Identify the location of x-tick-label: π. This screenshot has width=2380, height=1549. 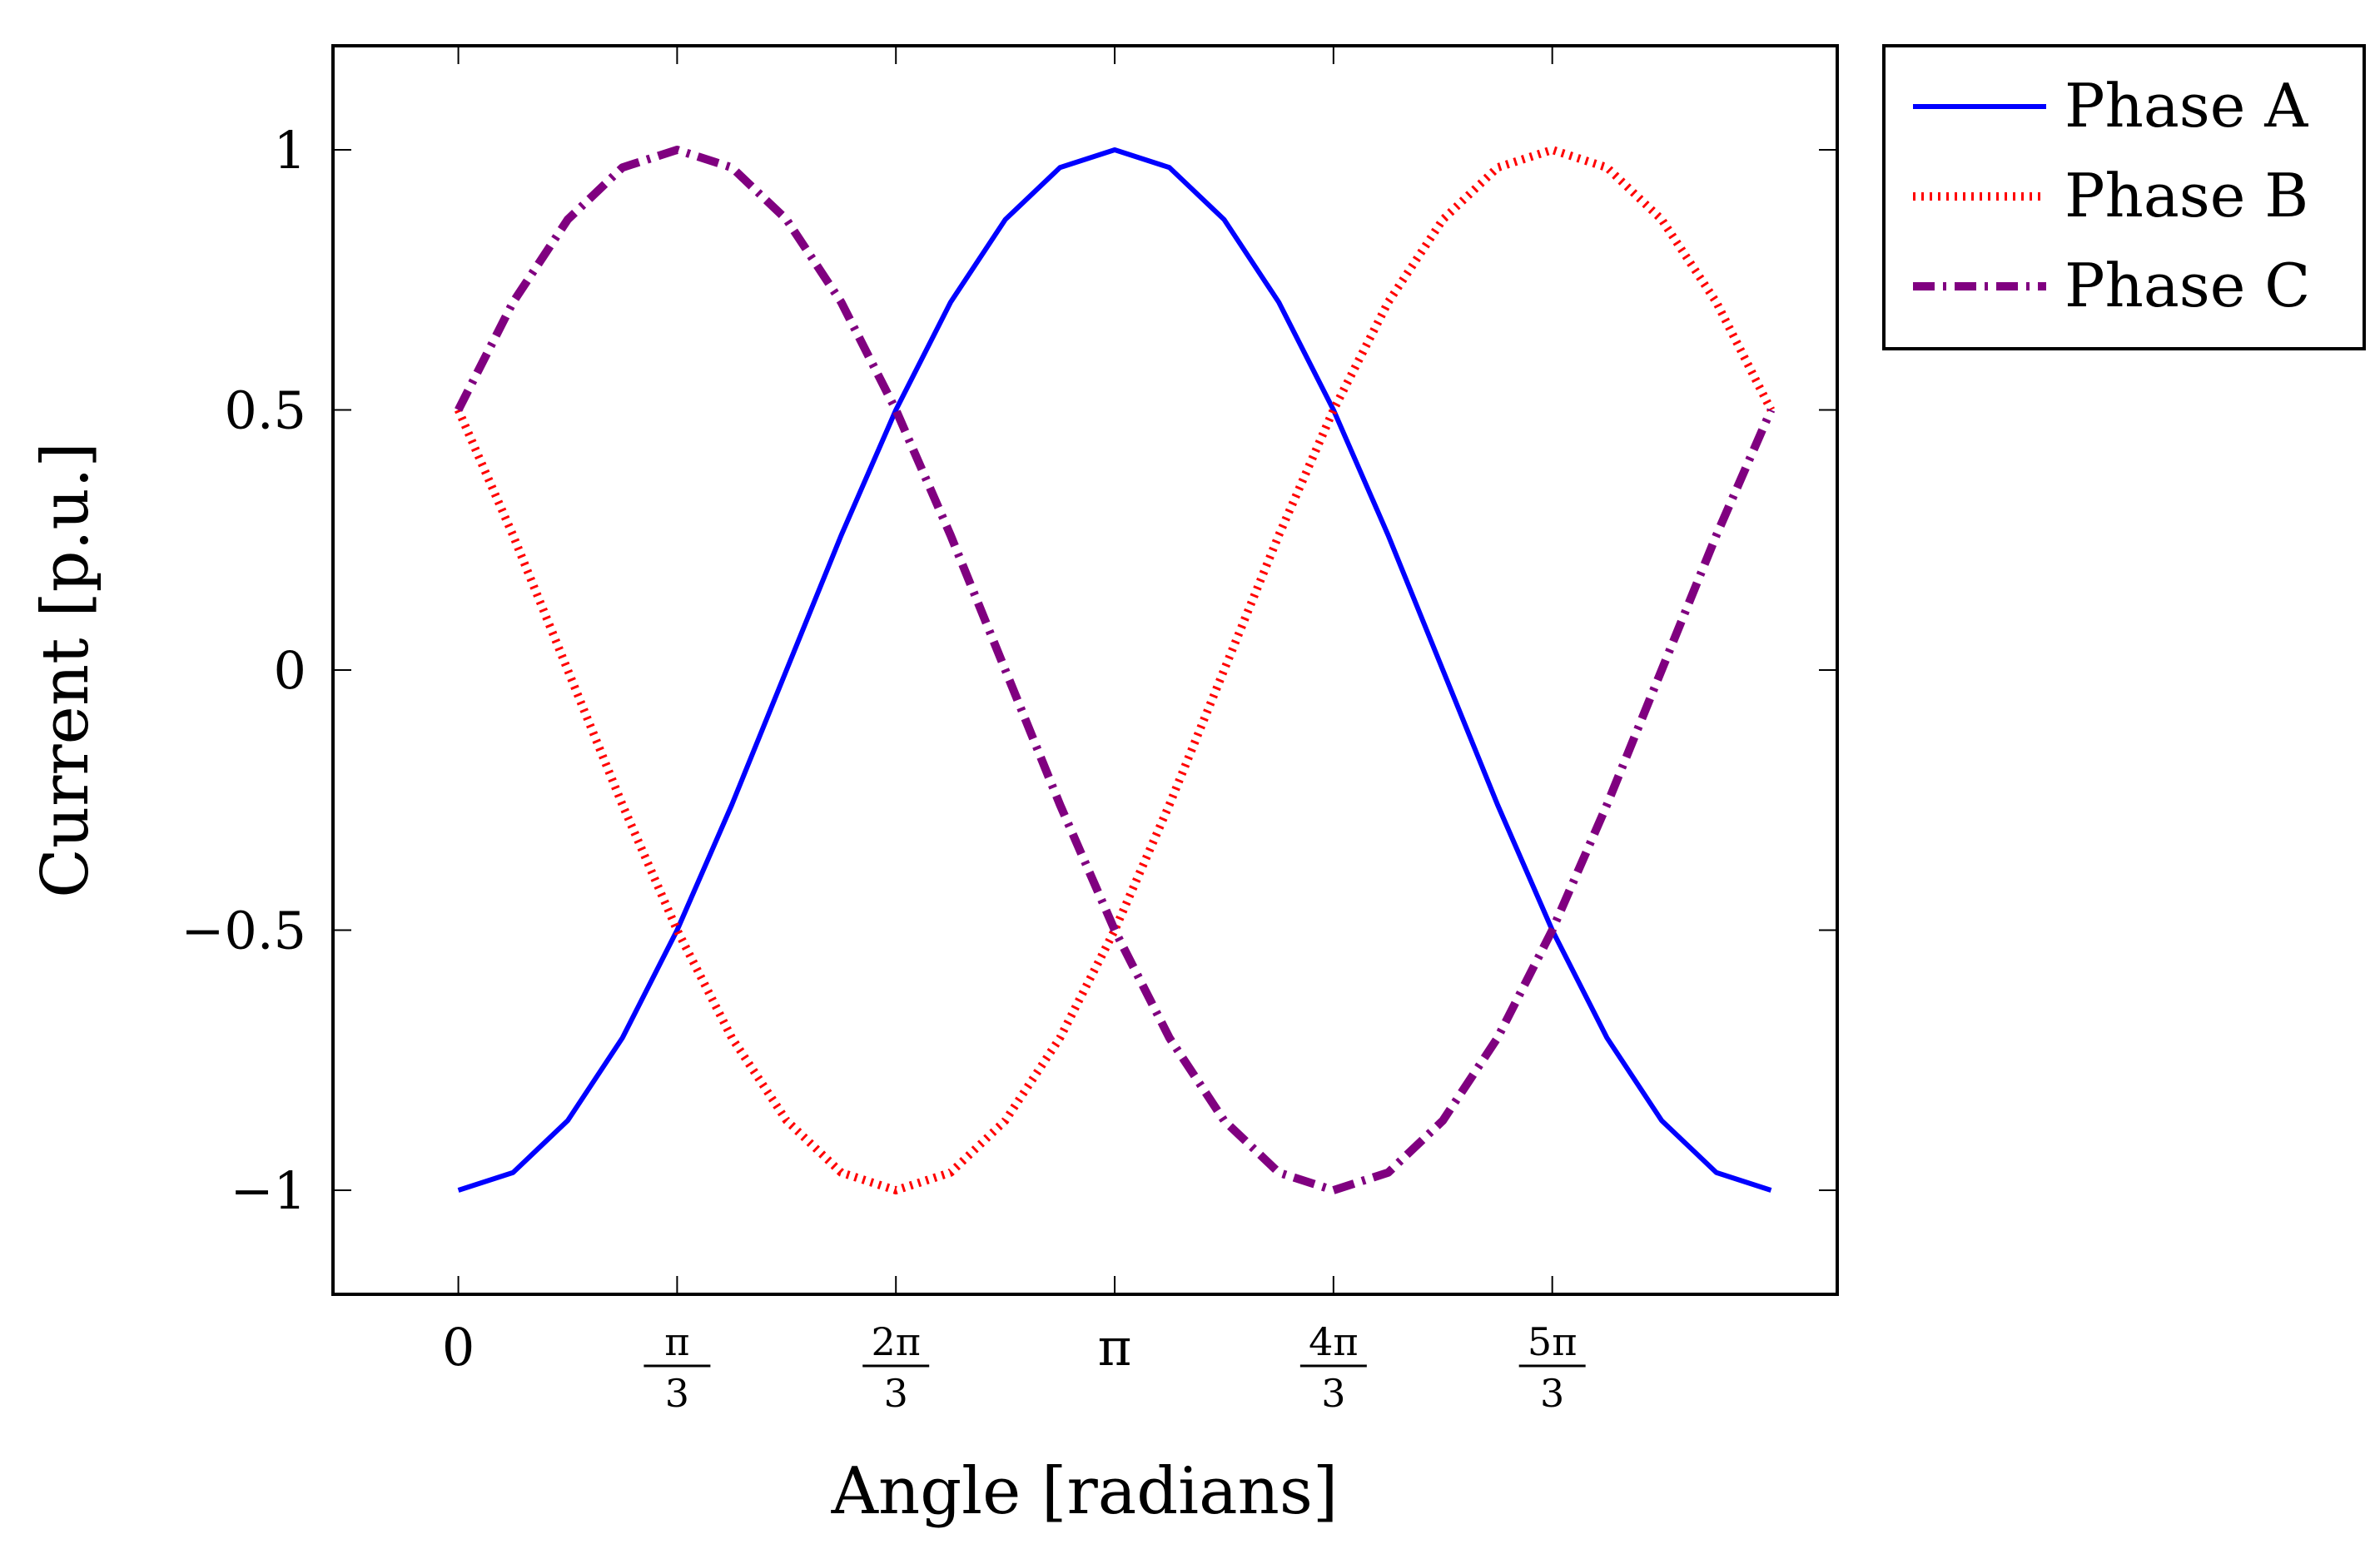
(1115, 1347).